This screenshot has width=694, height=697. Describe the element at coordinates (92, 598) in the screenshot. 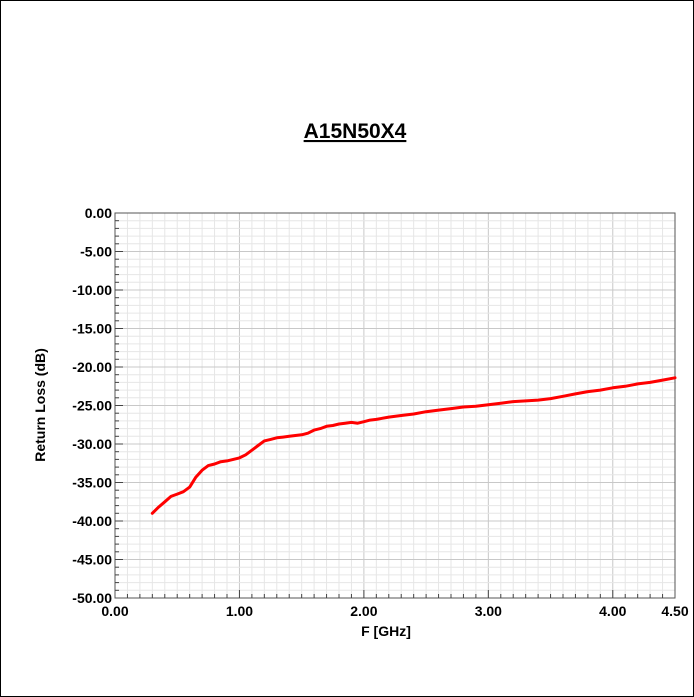

I see `y-tick-label: -50.00` at that location.